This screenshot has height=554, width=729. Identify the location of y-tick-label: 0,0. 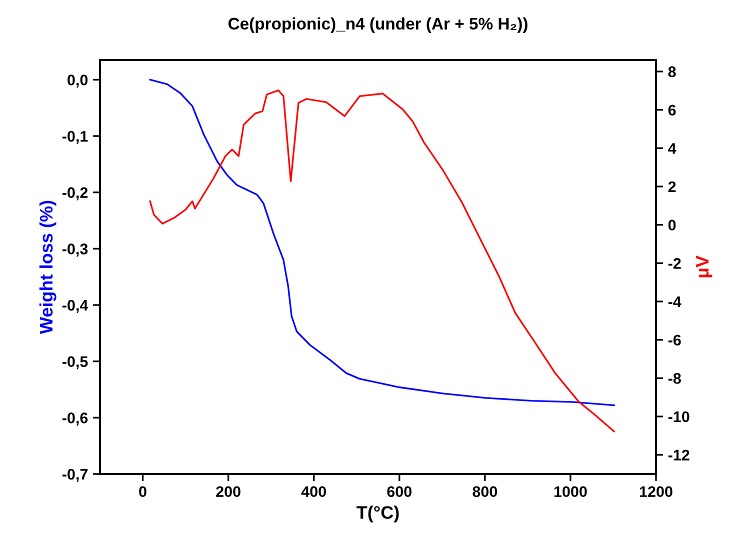
(78, 81).